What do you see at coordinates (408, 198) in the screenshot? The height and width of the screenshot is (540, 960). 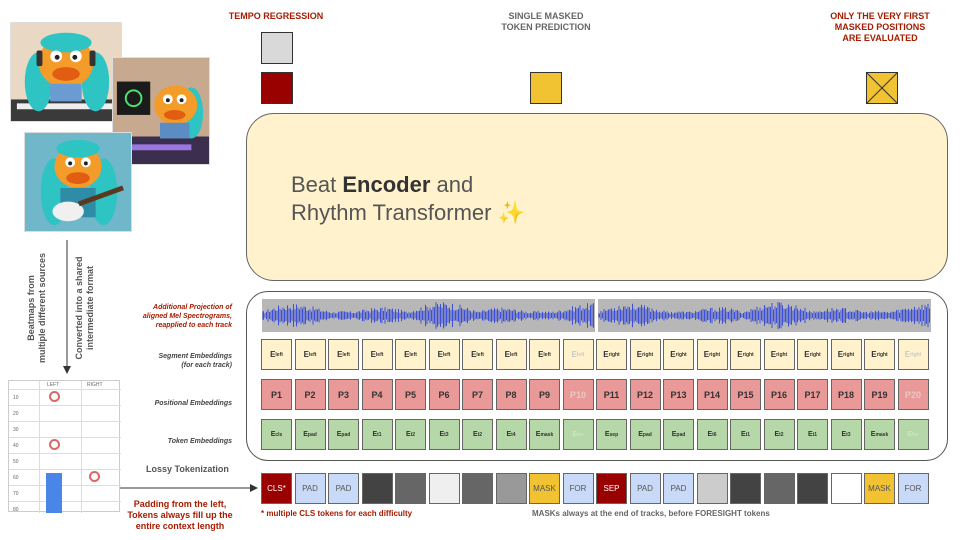 I see `encoder-title: Beat Encoder and Rhythm Transformer ✨` at bounding box center [408, 198].